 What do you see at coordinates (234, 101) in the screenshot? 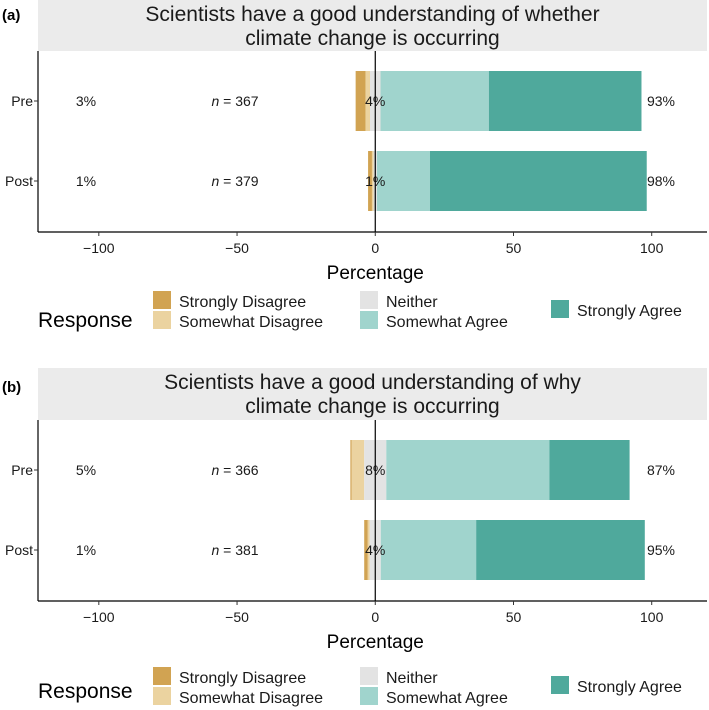
I see `n-label: n = 367` at bounding box center [234, 101].